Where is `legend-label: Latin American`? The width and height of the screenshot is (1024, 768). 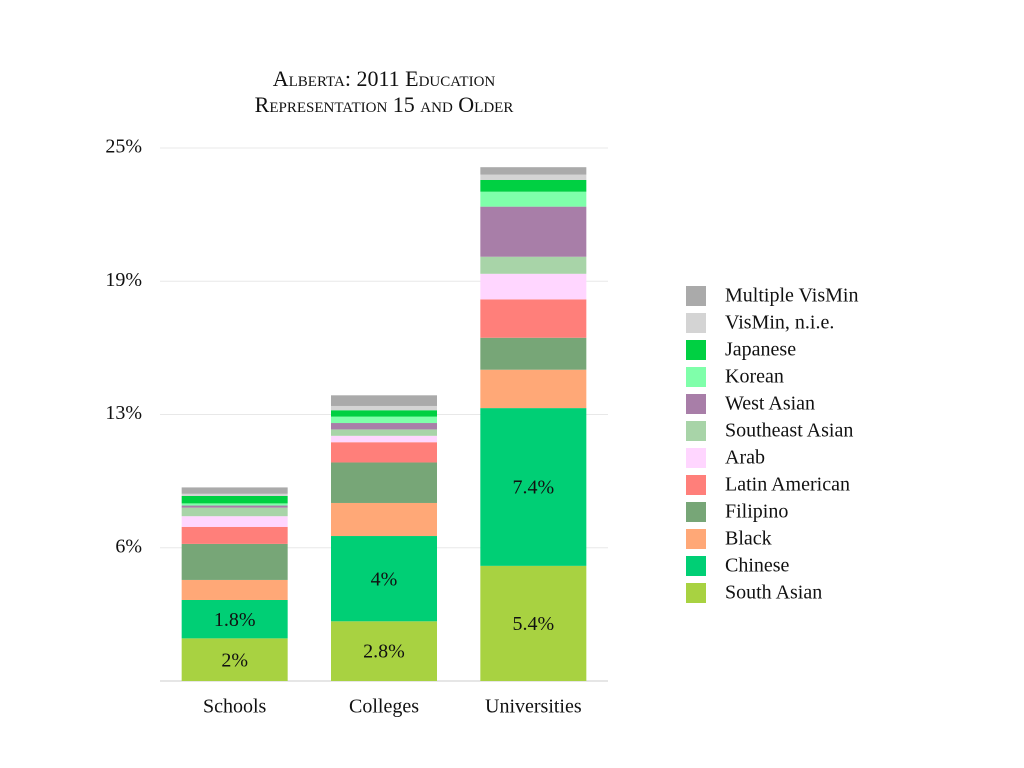
legend-label: Latin American is located at coordinates (787, 485).